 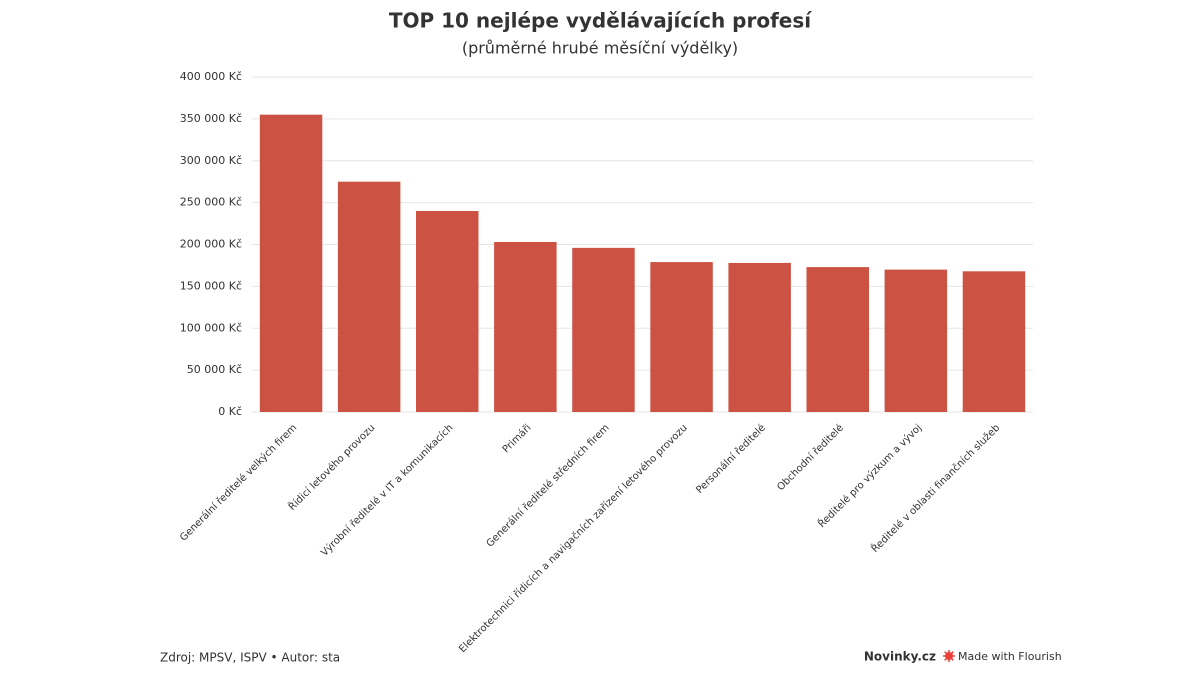 What do you see at coordinates (600, 21) in the screenshot?
I see `chart-title: TOP 10 nejlépe vydělávajících profesí` at bounding box center [600, 21].